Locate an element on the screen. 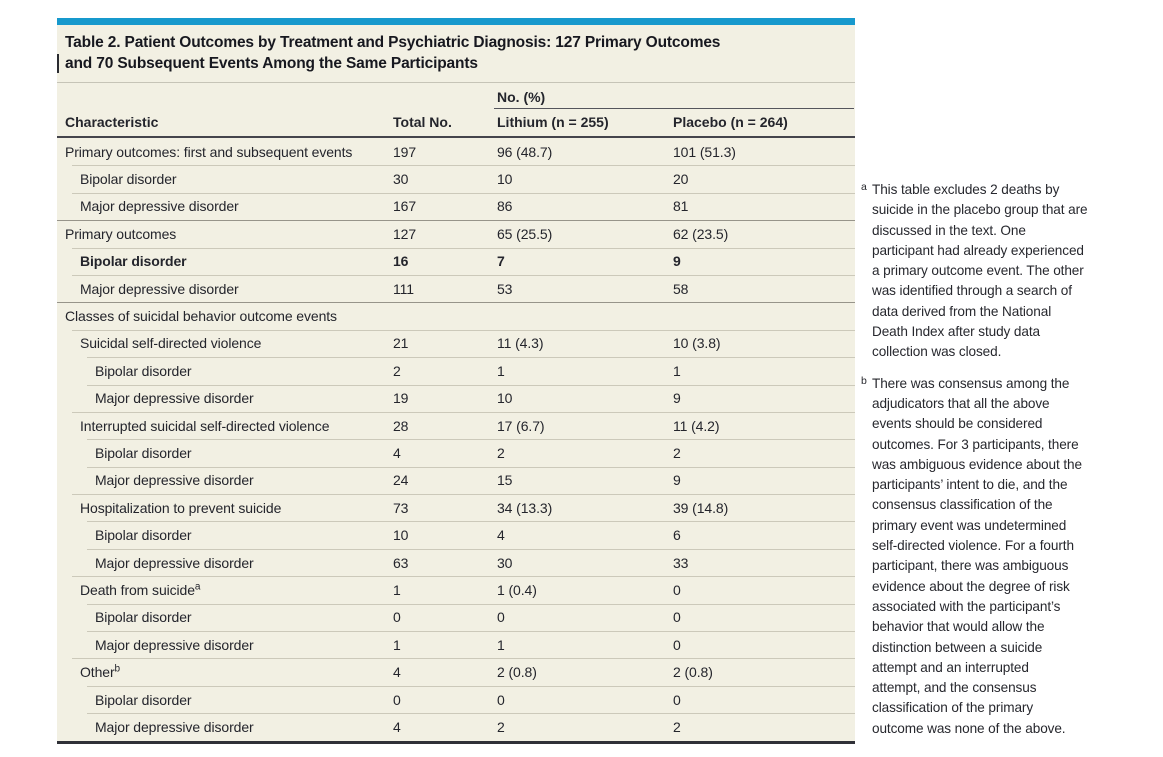  row-label: Suicidal self-directed violence is located at coordinates (171, 343).